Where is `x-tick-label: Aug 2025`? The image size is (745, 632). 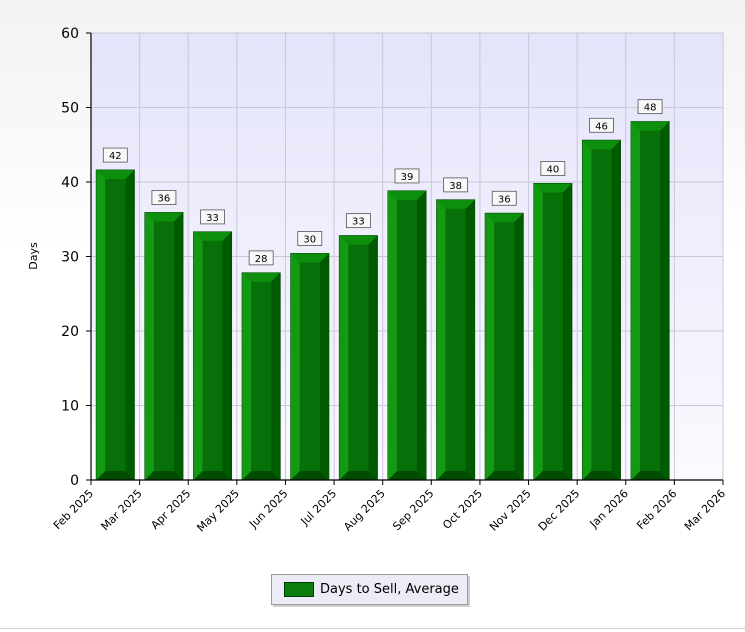 x-tick-label: Aug 2025 is located at coordinates (364, 510).